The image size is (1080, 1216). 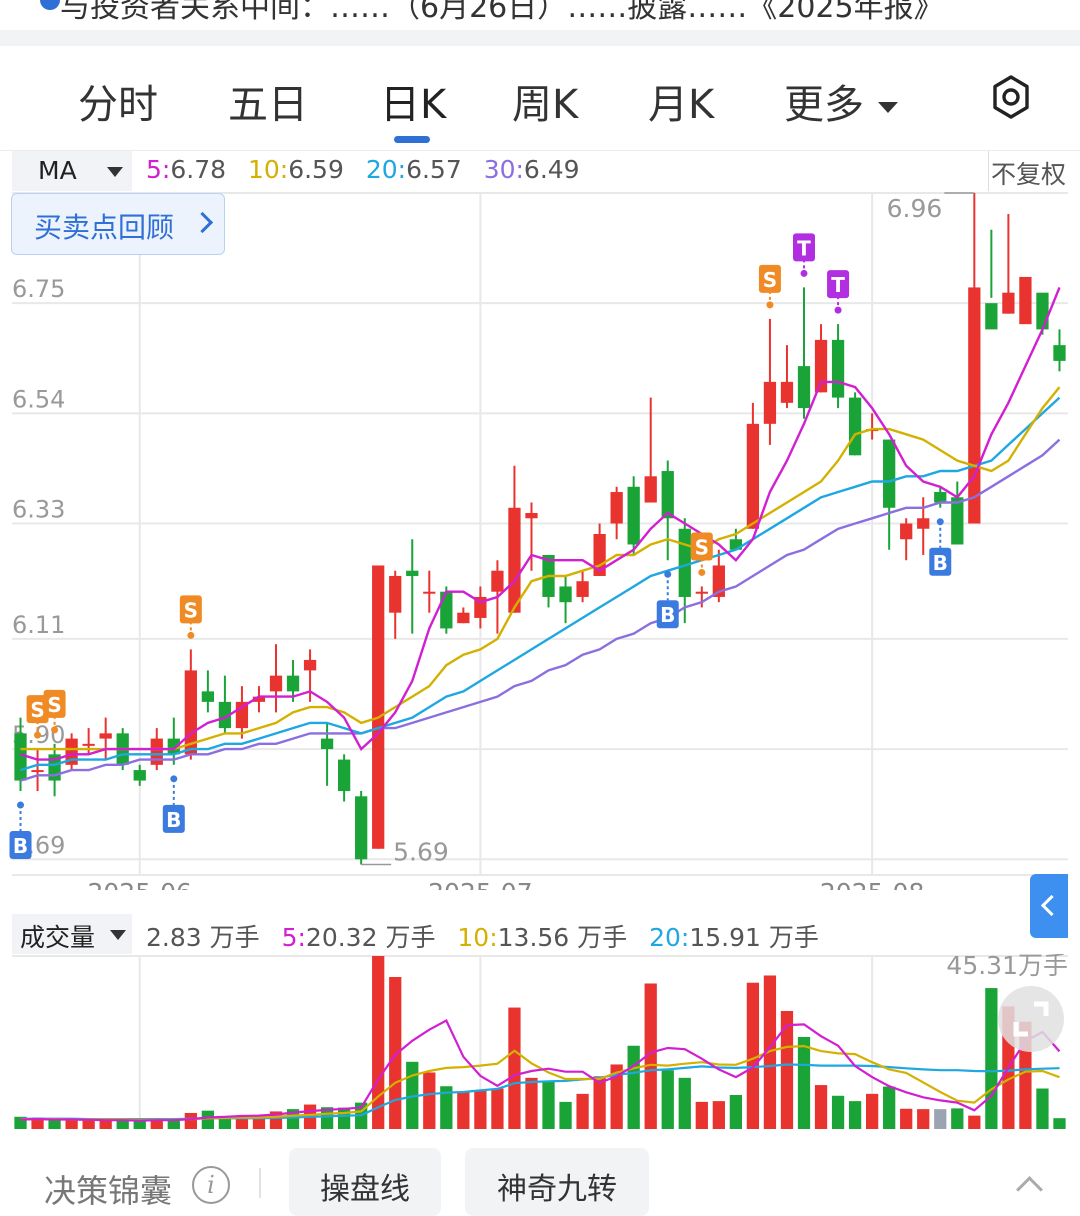 What do you see at coordinates (365, 1182) in the screenshot?
I see `chip-trading-line: 操盘线` at bounding box center [365, 1182].